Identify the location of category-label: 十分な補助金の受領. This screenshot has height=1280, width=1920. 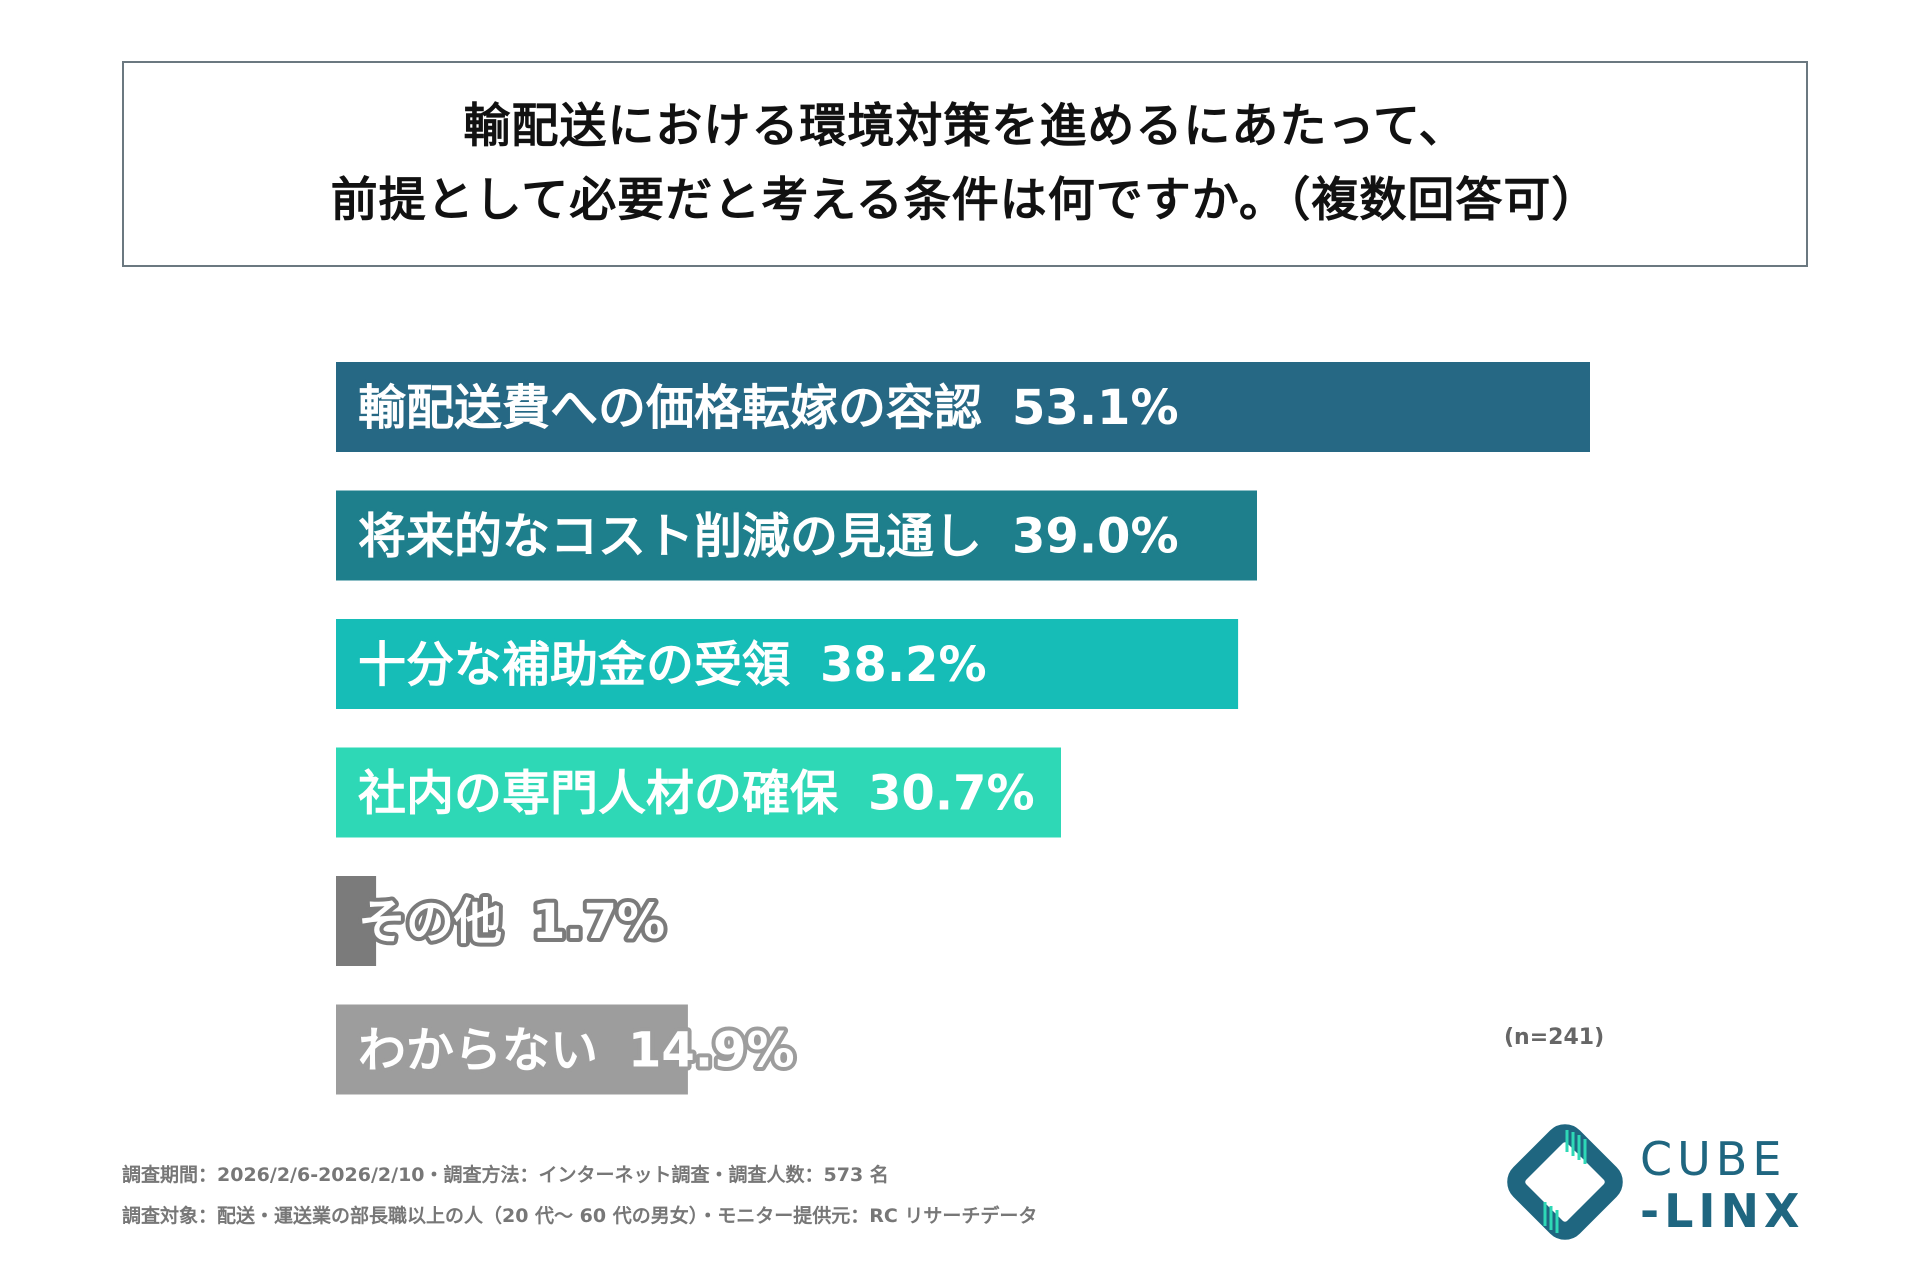
(574, 665).